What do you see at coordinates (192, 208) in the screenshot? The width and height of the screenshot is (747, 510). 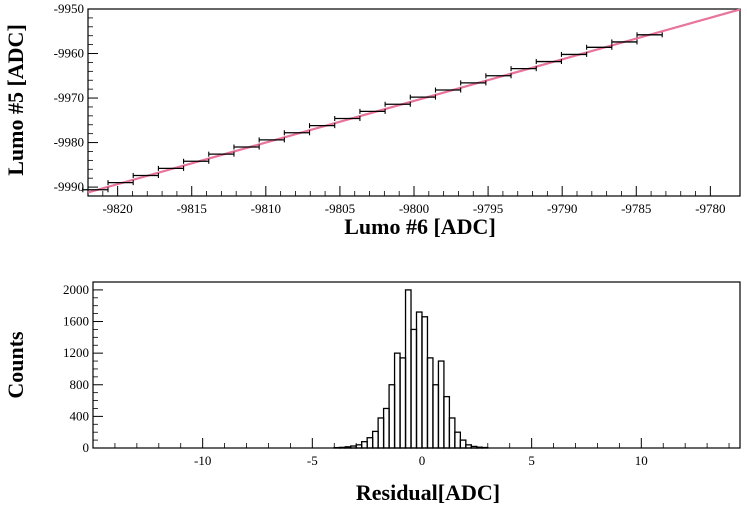 I see `scatter-x-tick-label: -9815` at bounding box center [192, 208].